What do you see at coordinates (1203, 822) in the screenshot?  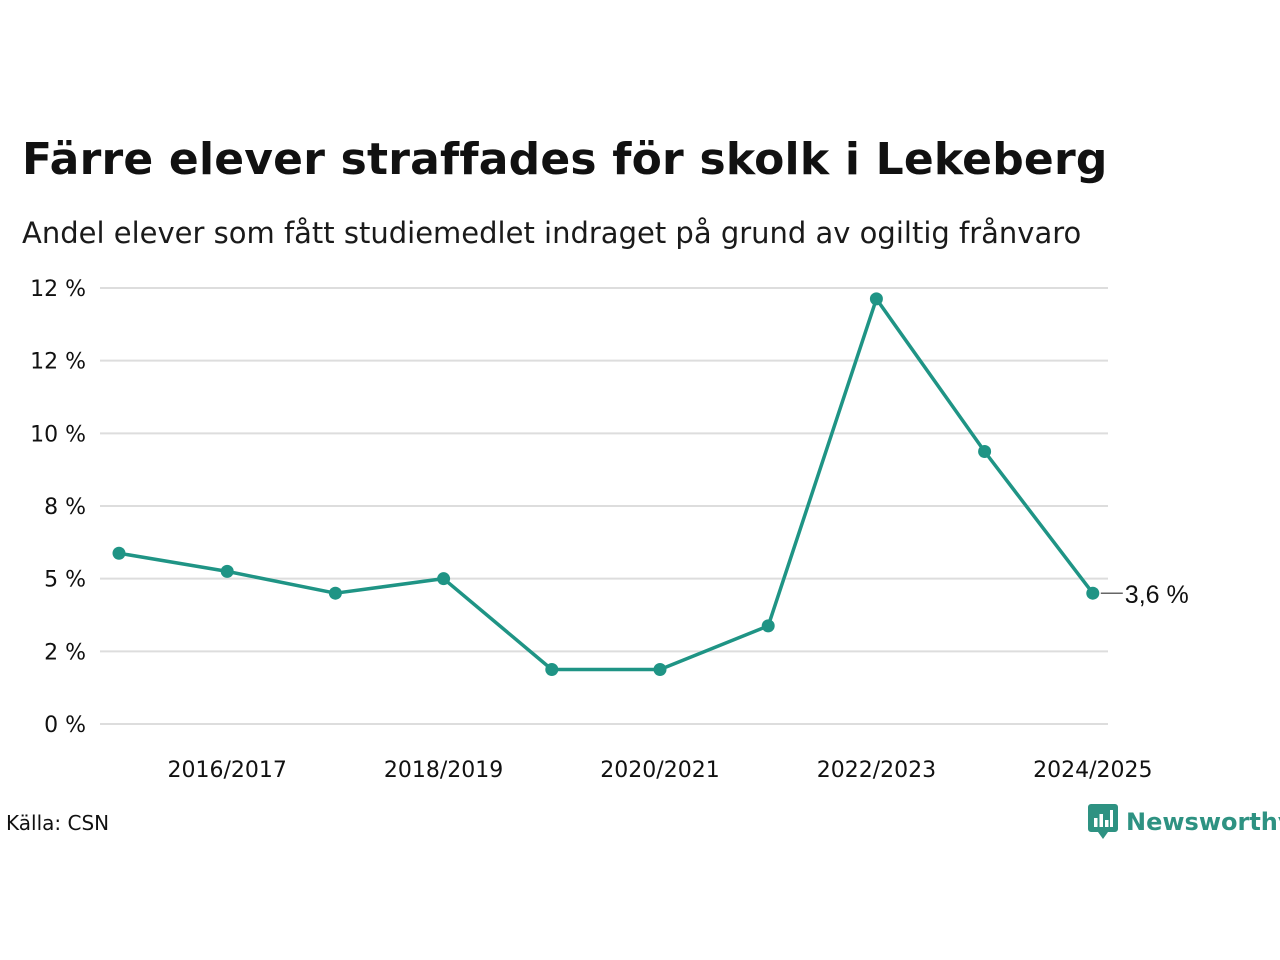 I see `brand-name: Newsworthy` at bounding box center [1203, 822].